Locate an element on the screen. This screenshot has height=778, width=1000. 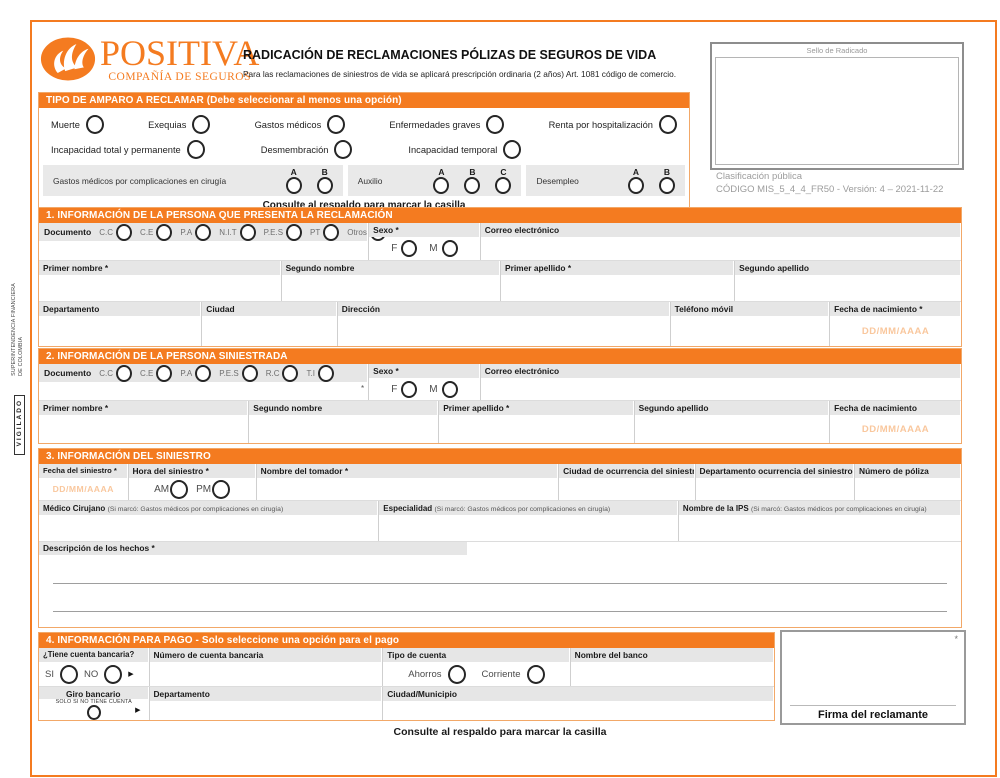
label-departamento-1: Departamento is located at coordinates (120, 309).